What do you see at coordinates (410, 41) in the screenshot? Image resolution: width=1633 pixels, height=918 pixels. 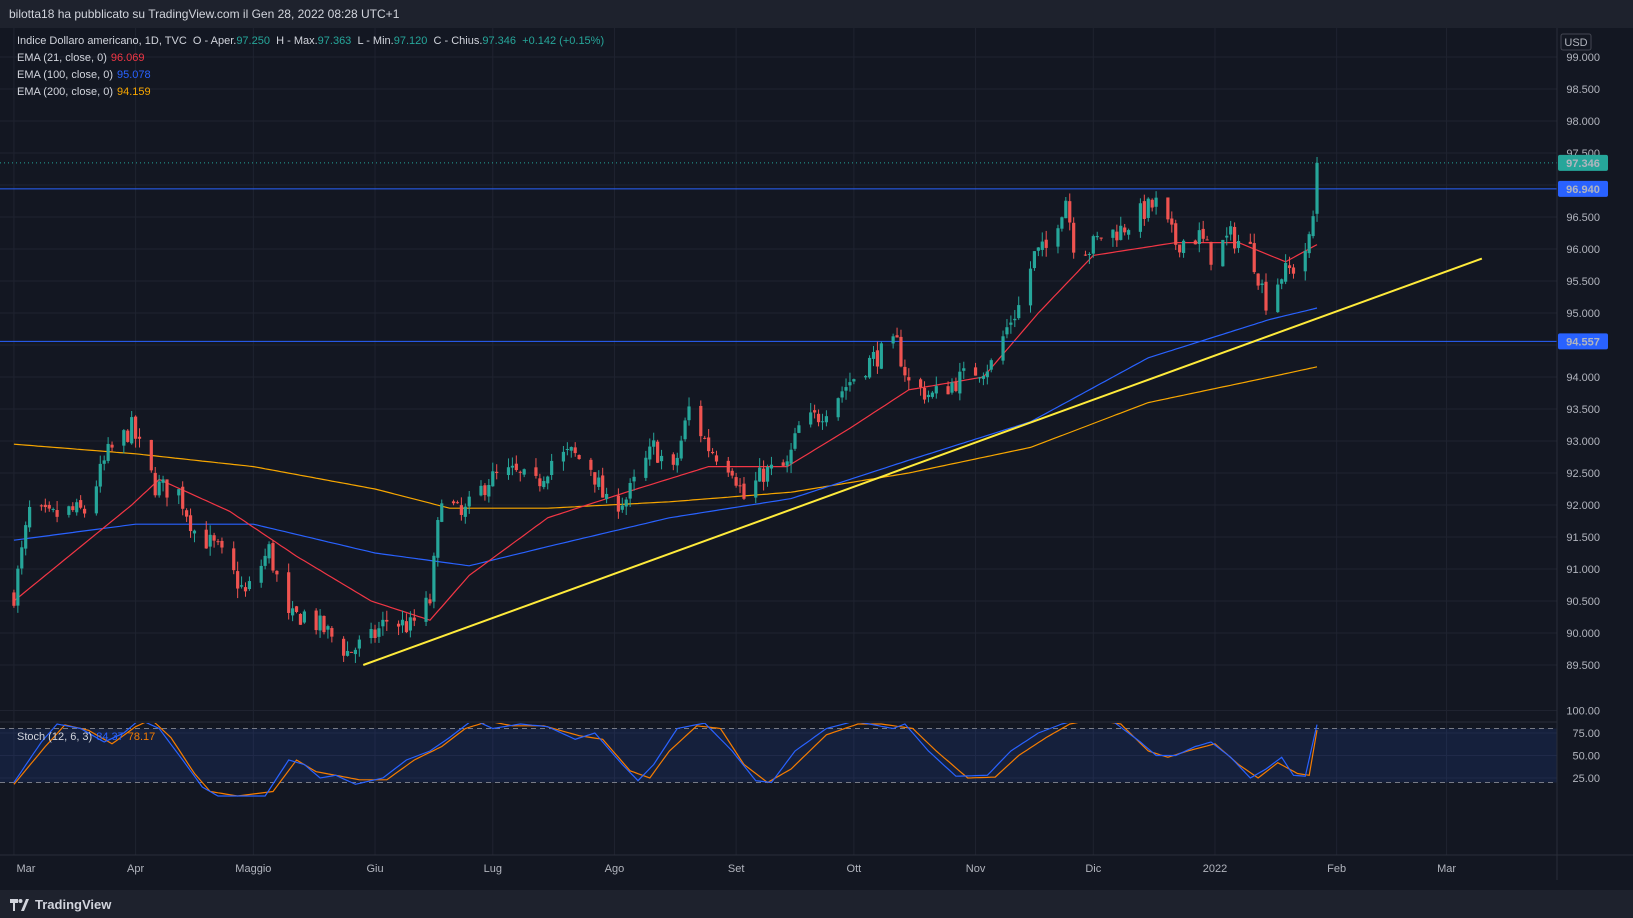 I see `low-value: 97.120` at bounding box center [410, 41].